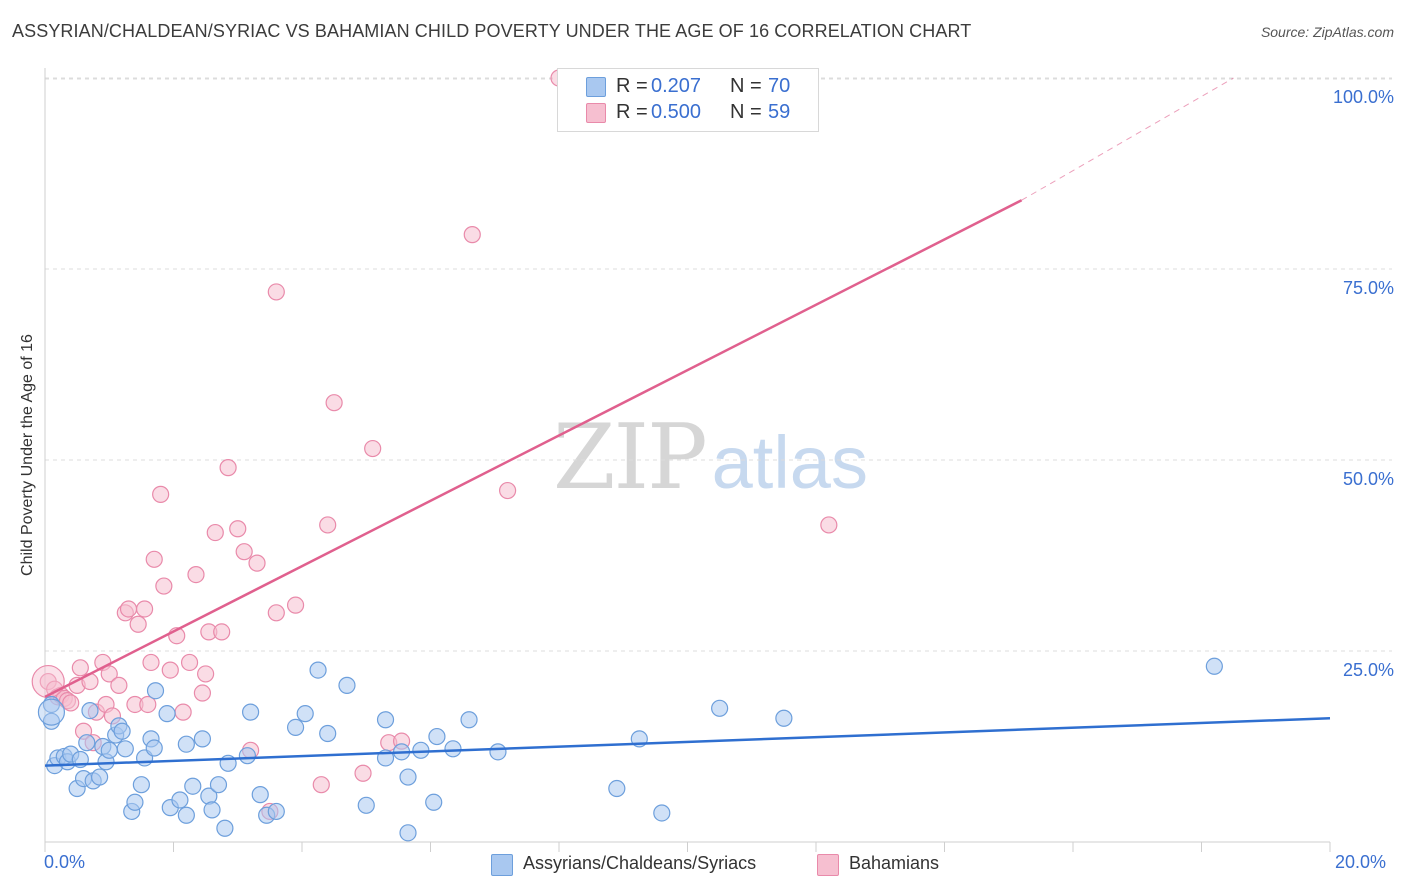 The height and width of the screenshot is (892, 1406). What do you see at coordinates (779, 112) in the screenshot?
I see `n-value: 59` at bounding box center [779, 112].